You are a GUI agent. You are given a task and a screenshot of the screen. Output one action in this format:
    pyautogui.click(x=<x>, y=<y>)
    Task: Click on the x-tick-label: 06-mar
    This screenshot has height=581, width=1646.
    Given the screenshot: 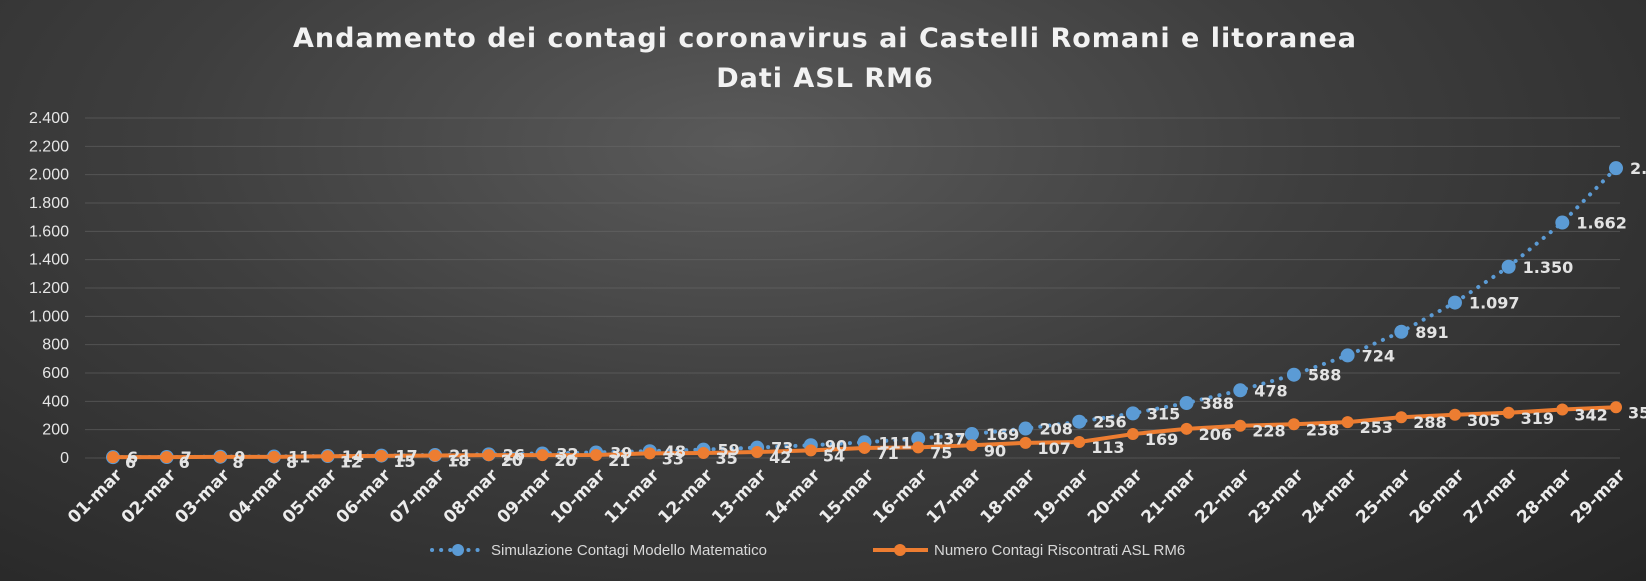 What is the action you would take?
    pyautogui.click(x=363, y=496)
    